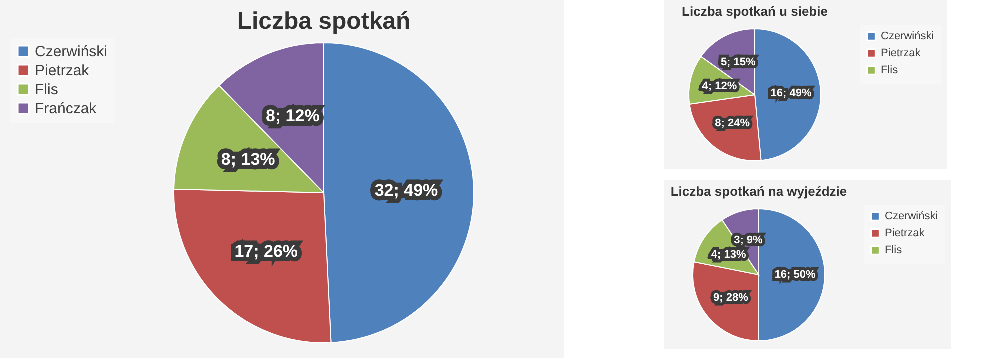 The image size is (995, 360). I want to click on data-label: 8; 13%, so click(248, 160).